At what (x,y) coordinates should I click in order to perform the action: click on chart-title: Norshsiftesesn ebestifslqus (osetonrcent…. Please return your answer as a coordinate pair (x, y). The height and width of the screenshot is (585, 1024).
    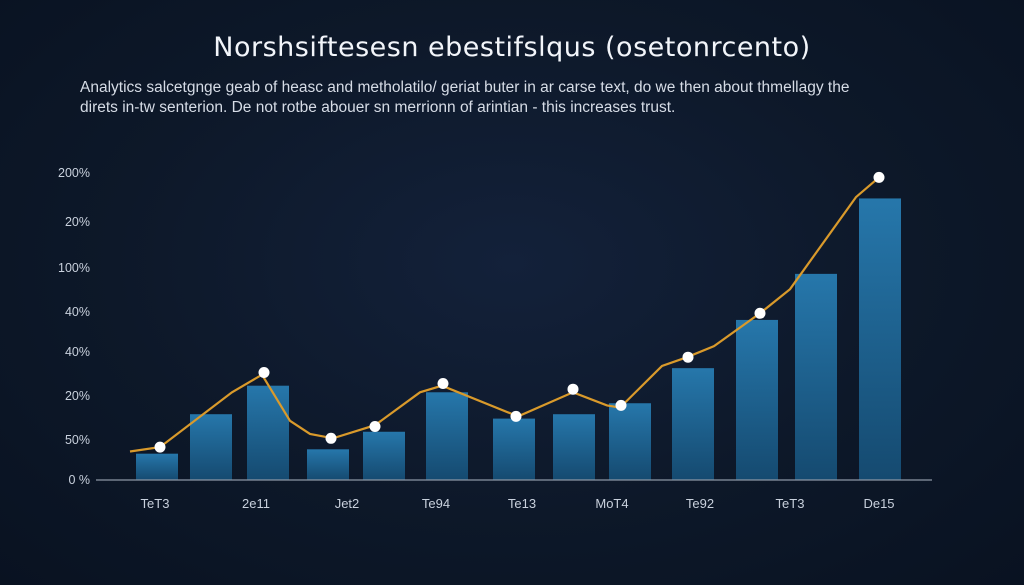
    Looking at the image, I should click on (512, 47).